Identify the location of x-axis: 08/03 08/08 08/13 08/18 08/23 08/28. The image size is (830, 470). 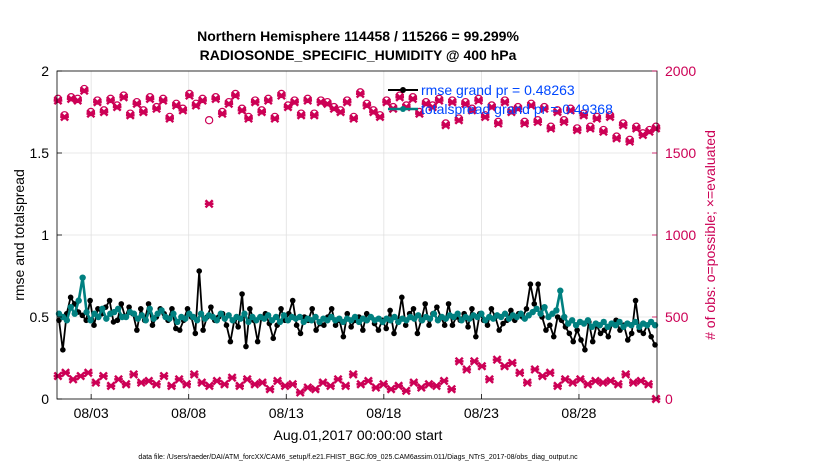
(335, 407).